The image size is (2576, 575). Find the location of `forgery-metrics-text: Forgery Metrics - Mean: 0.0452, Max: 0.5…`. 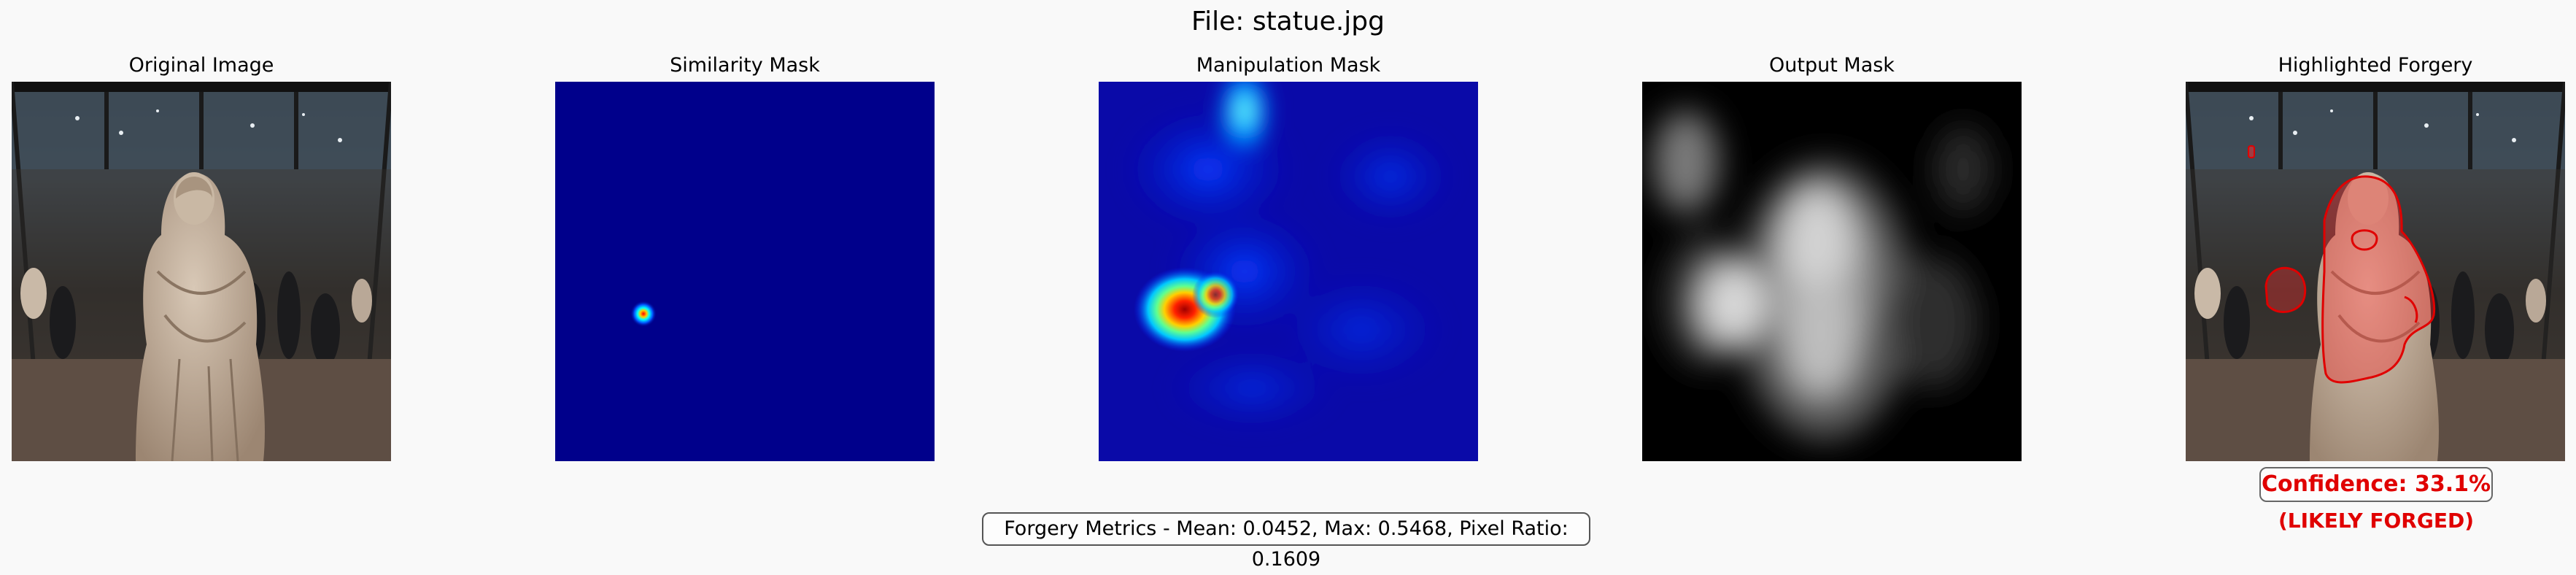

forgery-metrics-text: Forgery Metrics - Mean: 0.0452, Max: 0.5… is located at coordinates (1286, 544).